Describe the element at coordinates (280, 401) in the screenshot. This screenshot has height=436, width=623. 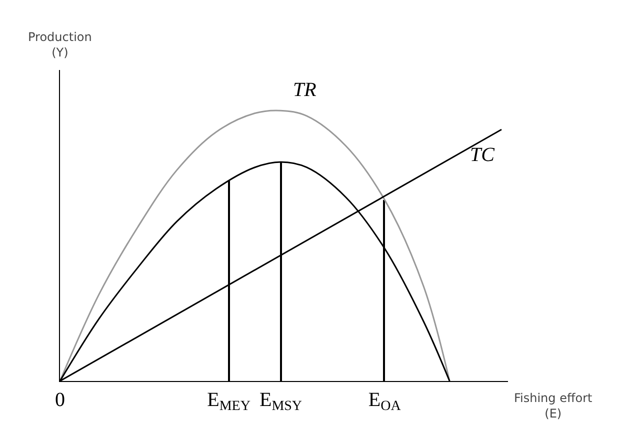
I see `x-tick-label: E$_{MSY}$` at that location.